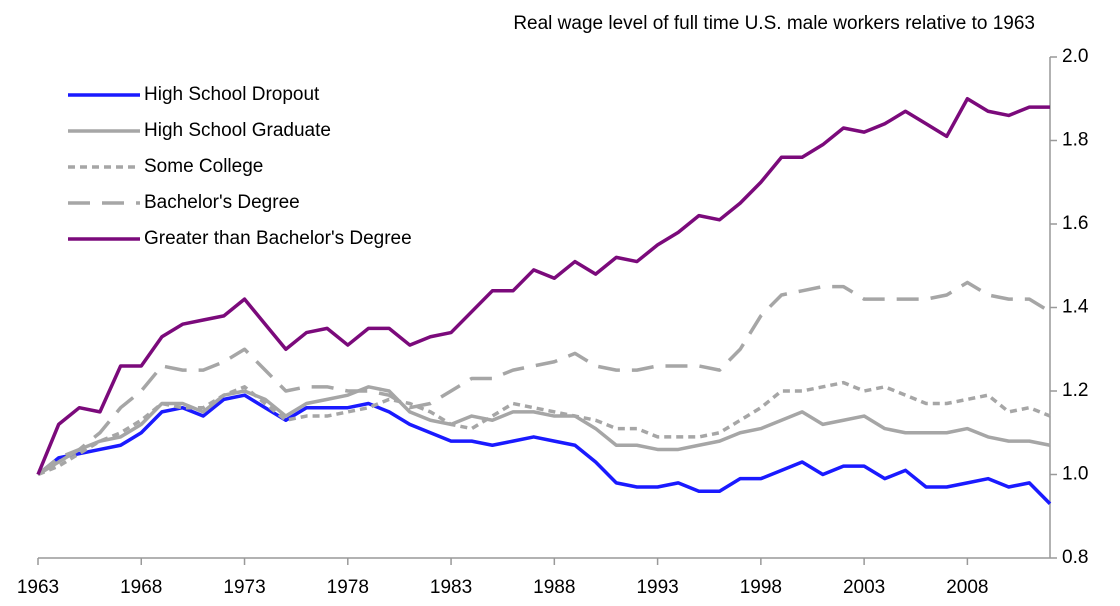  I want to click on y-tick-label: 0.8, so click(1075, 557).